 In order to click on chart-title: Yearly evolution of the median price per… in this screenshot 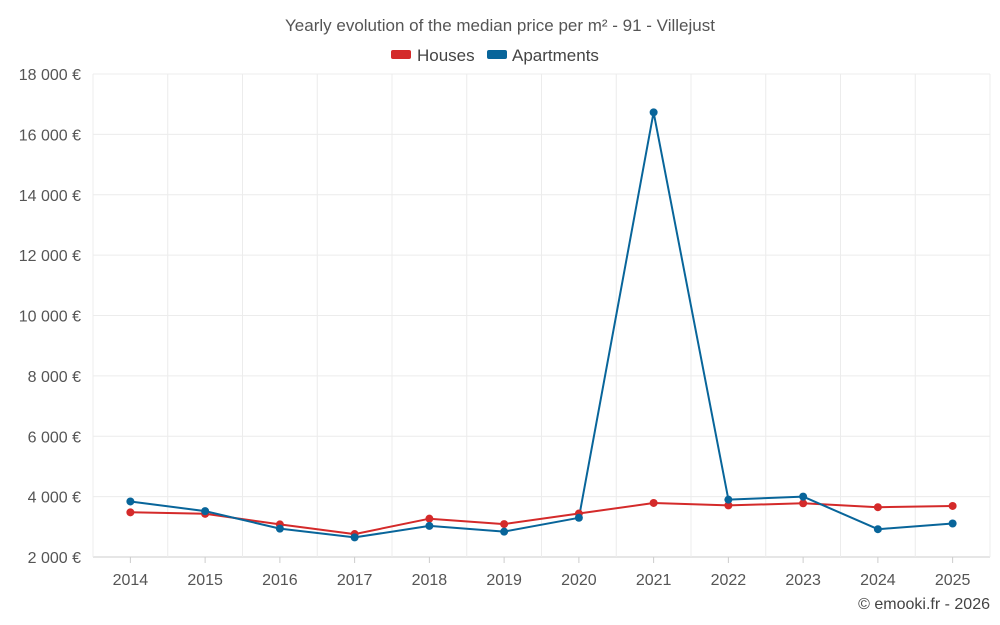, I will do `click(500, 25)`.